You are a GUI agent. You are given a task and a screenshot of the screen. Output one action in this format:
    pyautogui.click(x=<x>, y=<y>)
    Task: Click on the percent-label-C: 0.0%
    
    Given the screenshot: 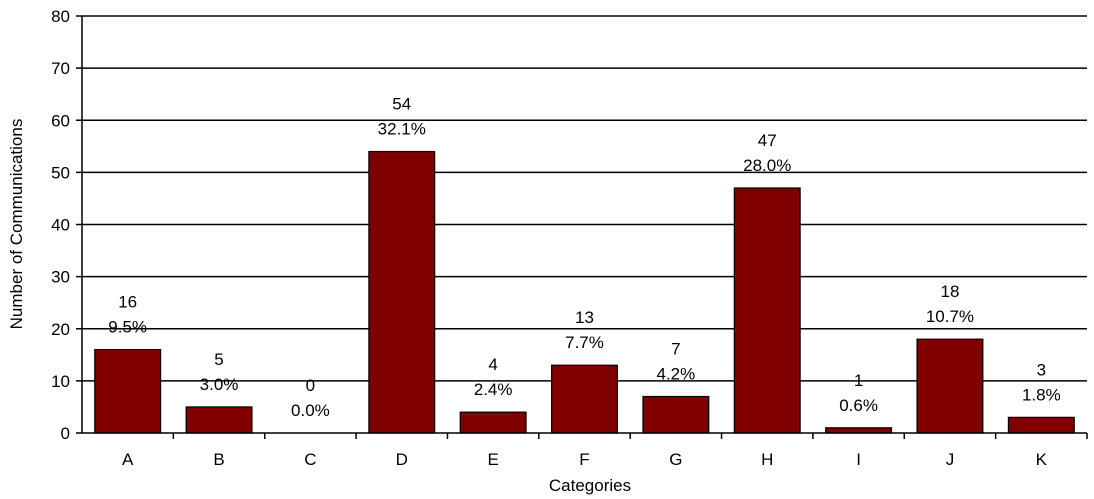 What is the action you would take?
    pyautogui.click(x=310, y=410)
    